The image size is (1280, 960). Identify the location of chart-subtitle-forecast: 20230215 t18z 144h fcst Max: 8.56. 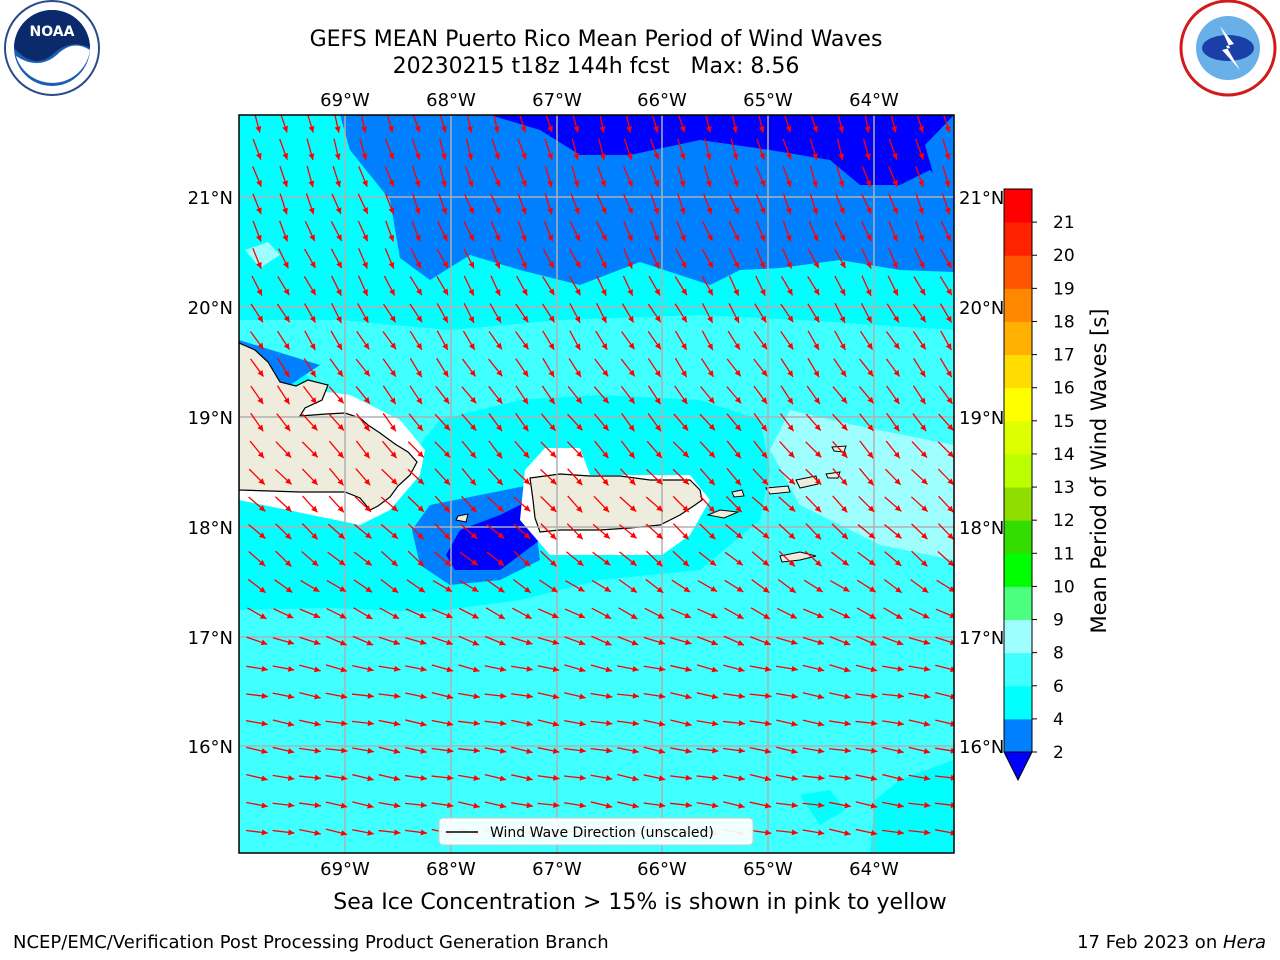
(596, 66).